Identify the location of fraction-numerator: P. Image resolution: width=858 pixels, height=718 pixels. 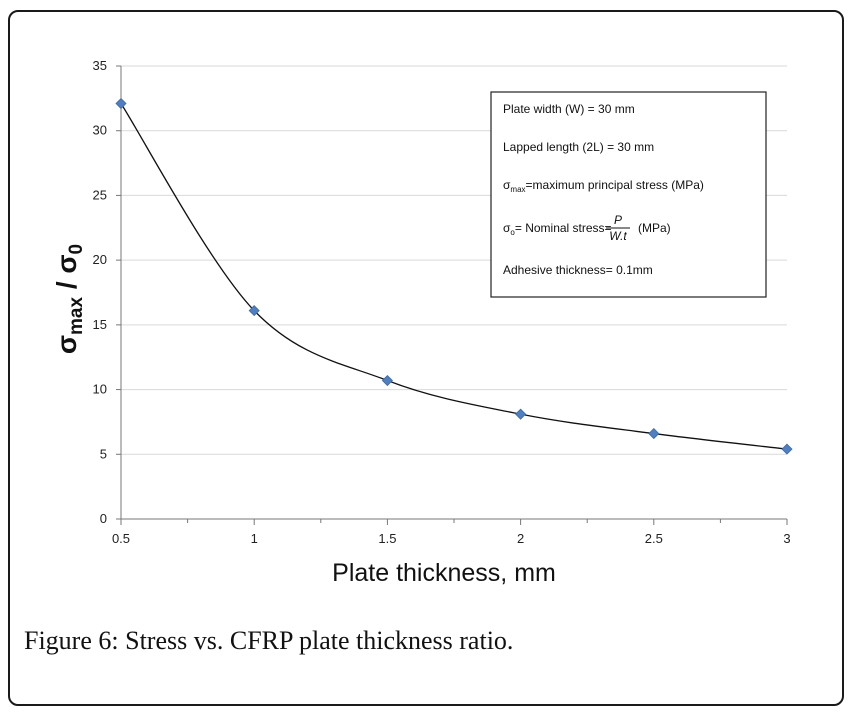
(618, 220).